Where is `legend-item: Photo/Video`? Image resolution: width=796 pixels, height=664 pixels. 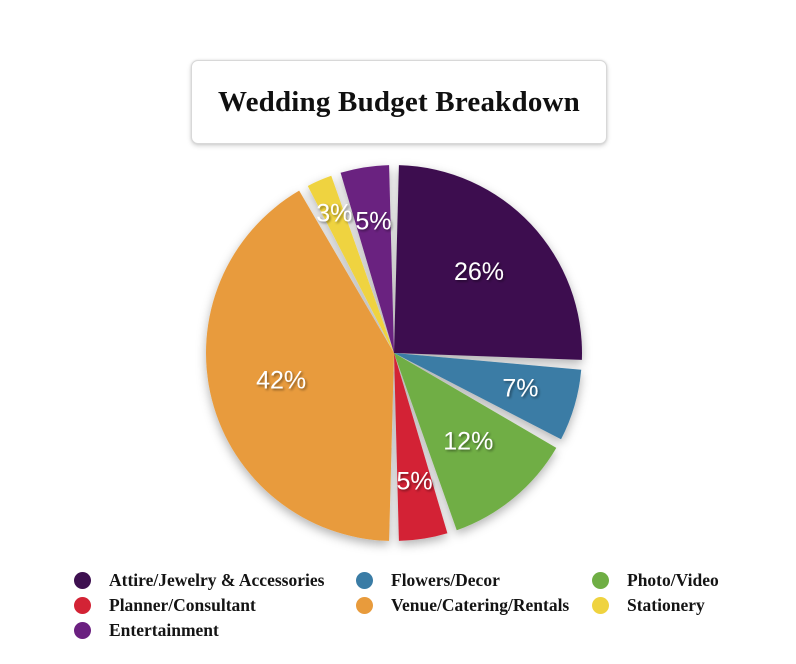
legend-item: Photo/Video is located at coordinates (682, 580).